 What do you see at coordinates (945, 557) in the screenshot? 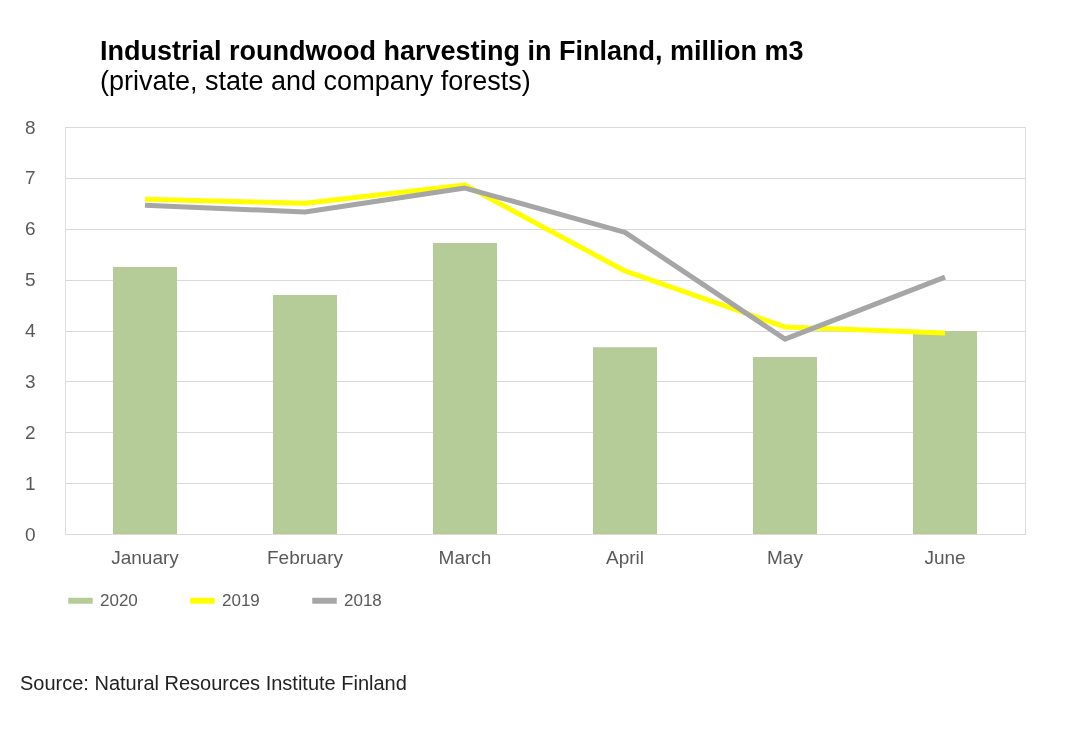
I see `x-tick-label: June` at bounding box center [945, 557].